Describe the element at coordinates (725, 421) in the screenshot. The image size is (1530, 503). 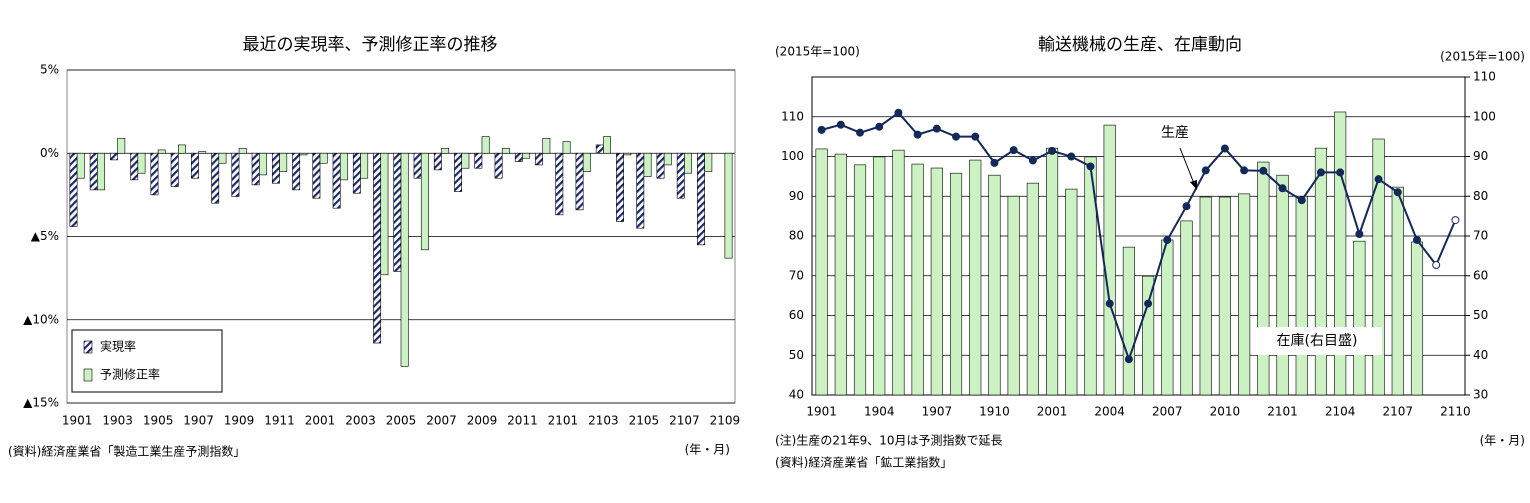
I see `x-tick-label: 2109` at that location.